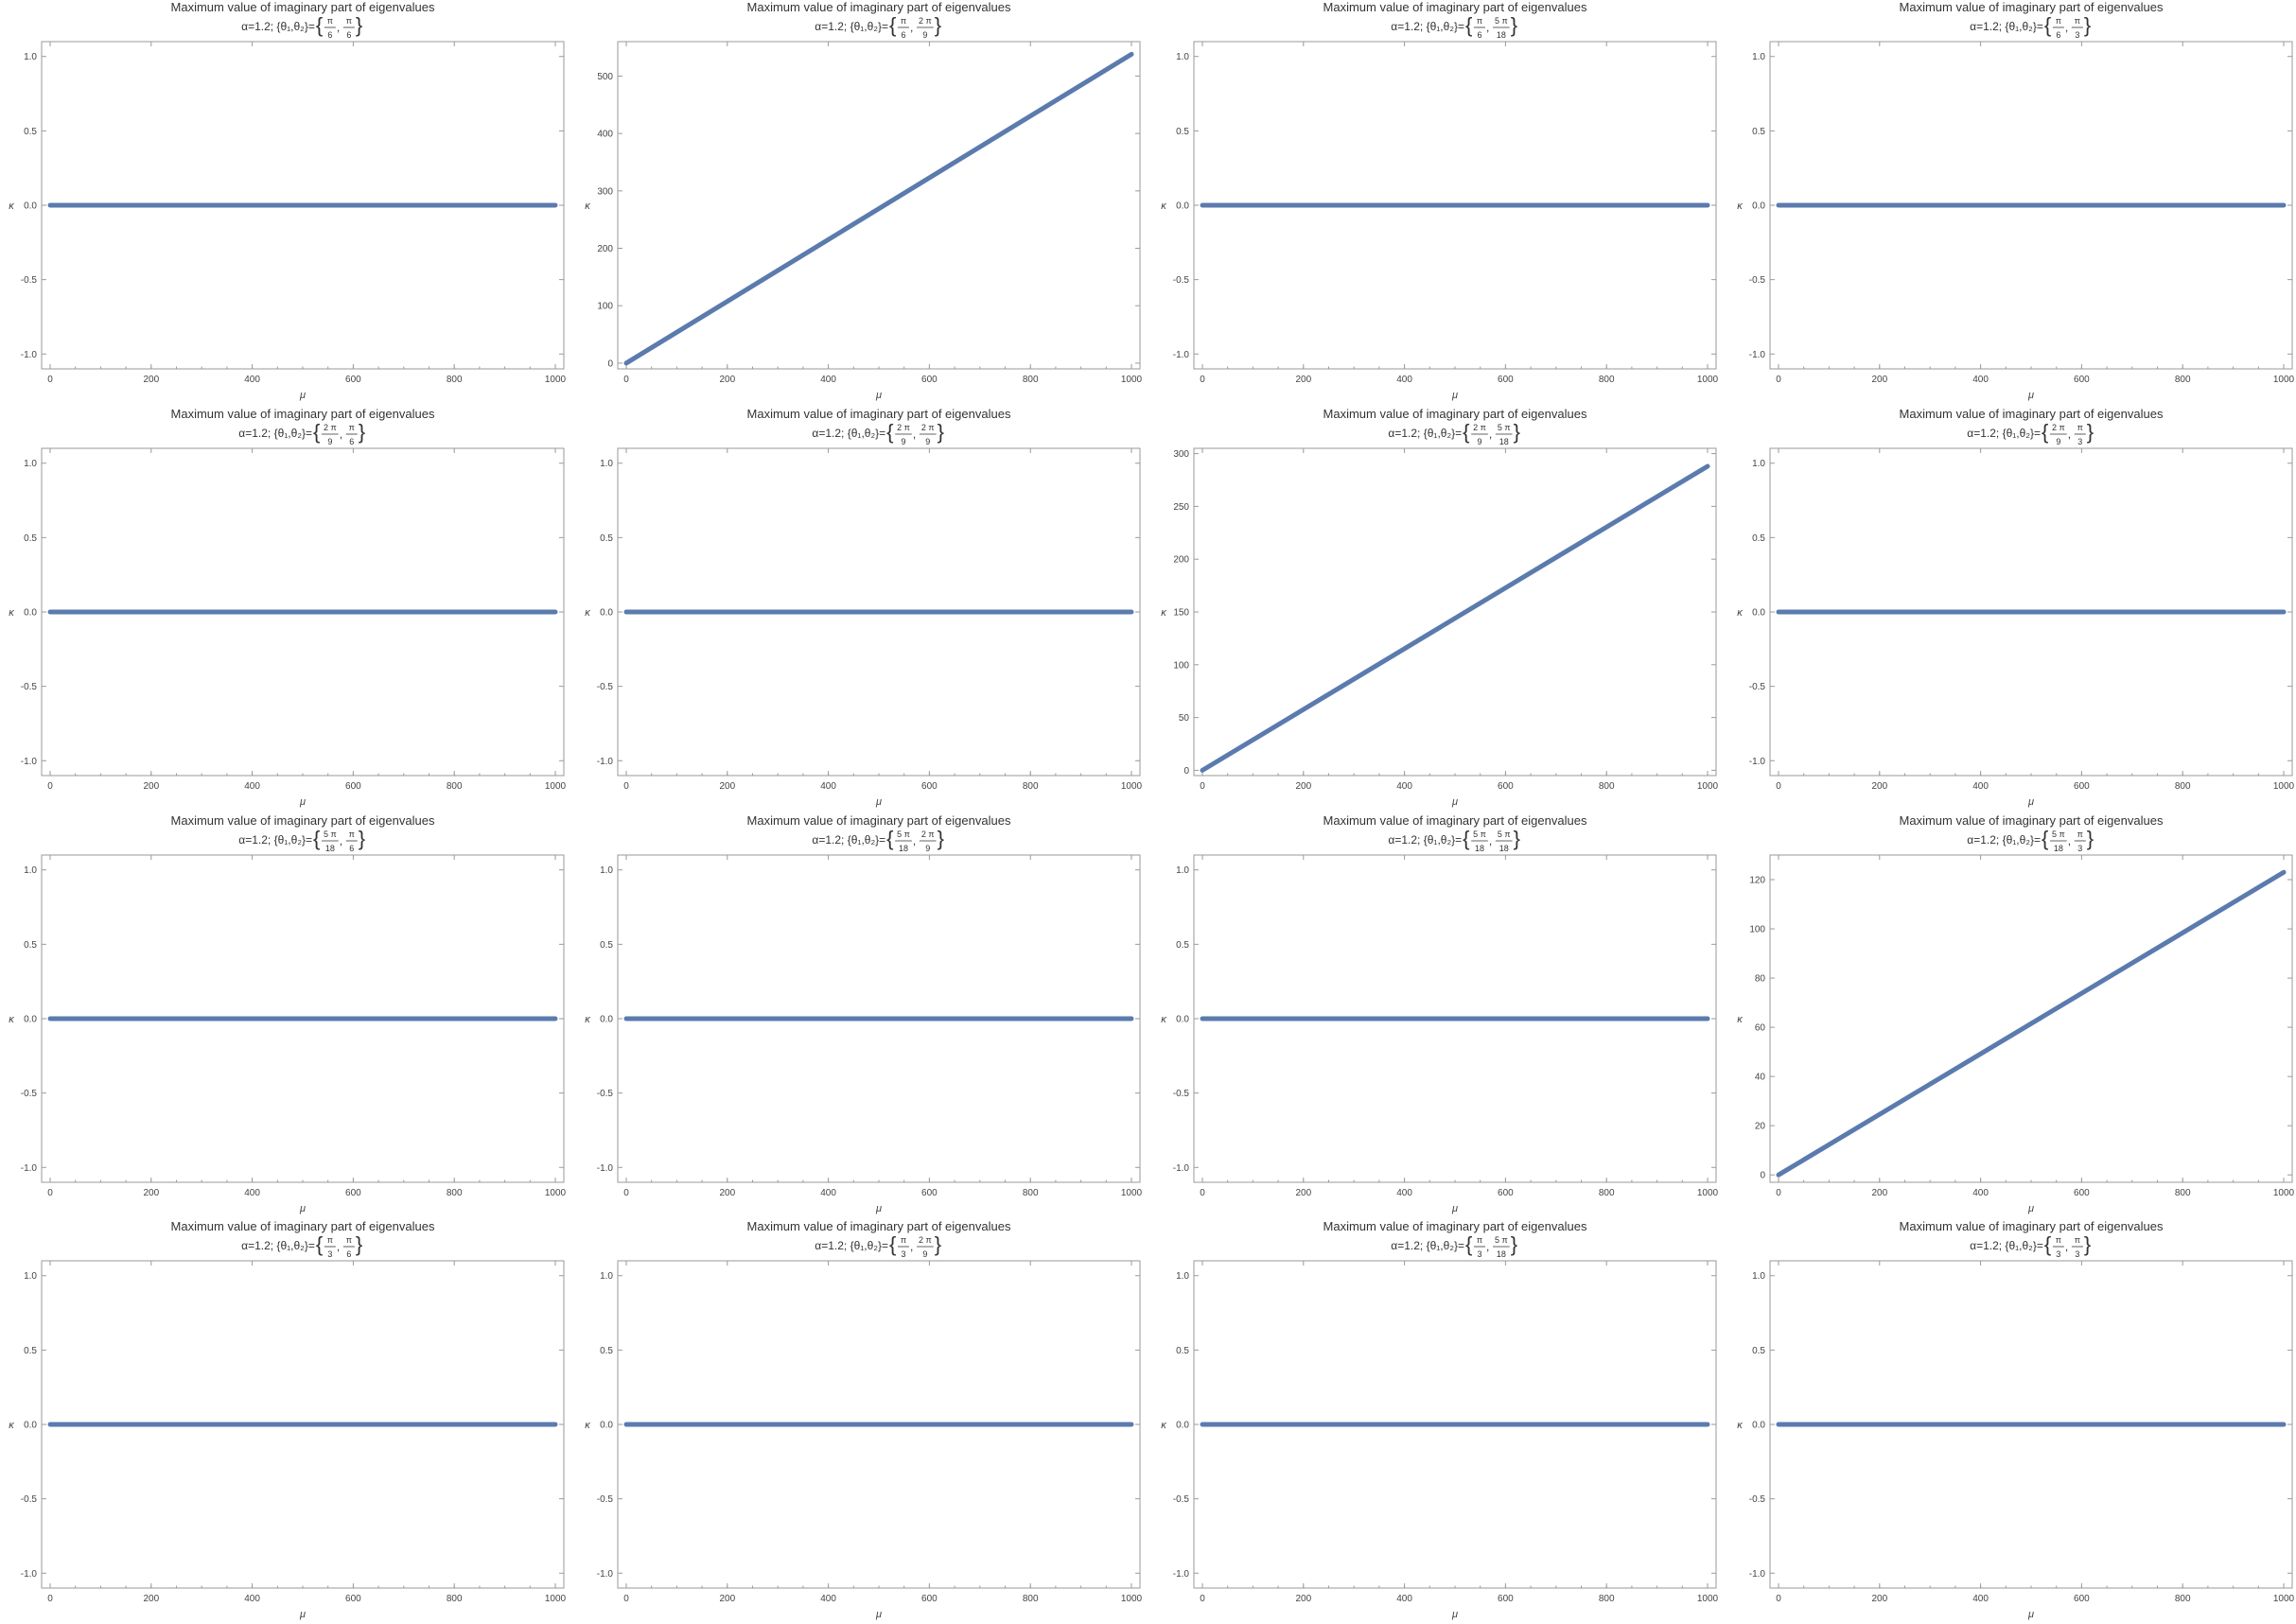  Describe the element at coordinates (1757, 881) in the screenshot. I see `y-tick-label: 120` at that location.